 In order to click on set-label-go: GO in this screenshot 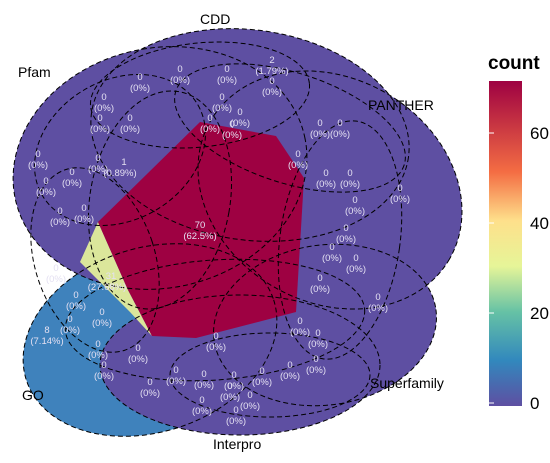, I will do `click(33, 395)`.